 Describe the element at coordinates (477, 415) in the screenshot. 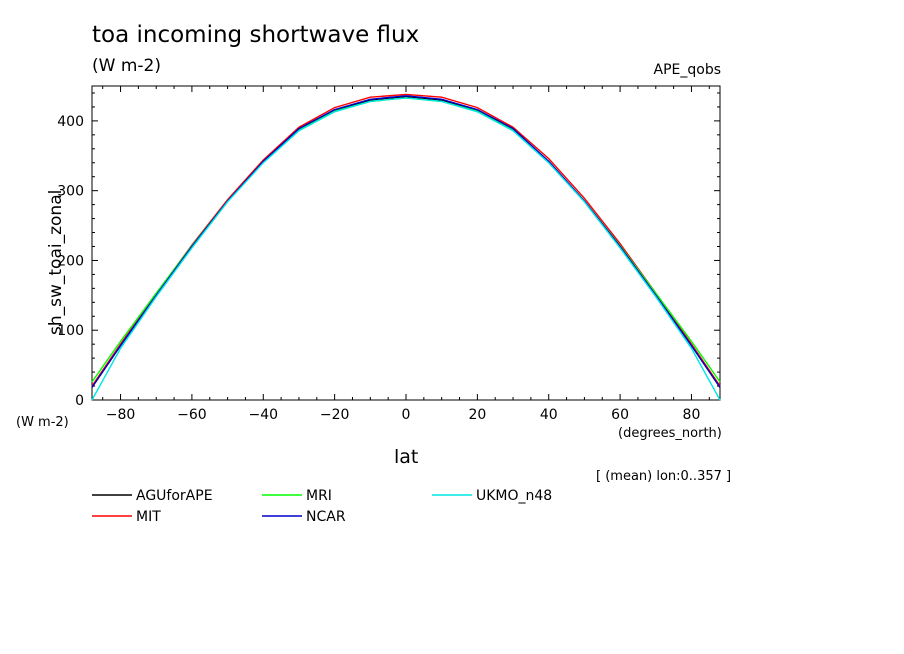

I see `x-tick-label: 20` at that location.